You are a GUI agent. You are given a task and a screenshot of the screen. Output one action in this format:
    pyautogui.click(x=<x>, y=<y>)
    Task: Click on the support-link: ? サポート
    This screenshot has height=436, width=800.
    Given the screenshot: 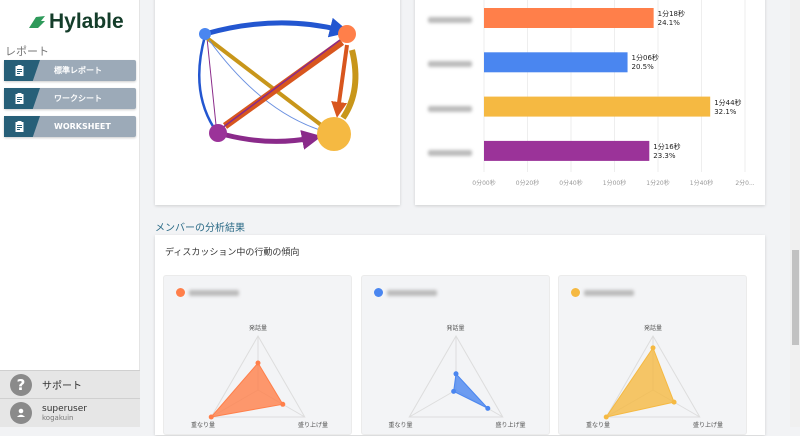 What is the action you would take?
    pyautogui.click(x=70, y=384)
    